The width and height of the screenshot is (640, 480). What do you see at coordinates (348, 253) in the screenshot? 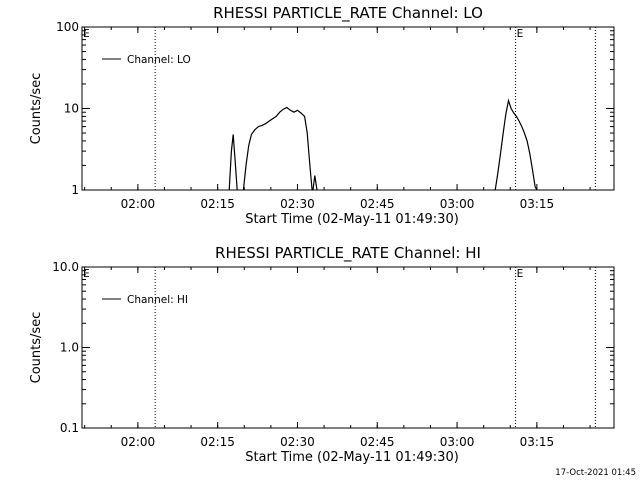
I see `chart-title: RHESSI PARTICLE_RATE Channel: HI` at bounding box center [348, 253].